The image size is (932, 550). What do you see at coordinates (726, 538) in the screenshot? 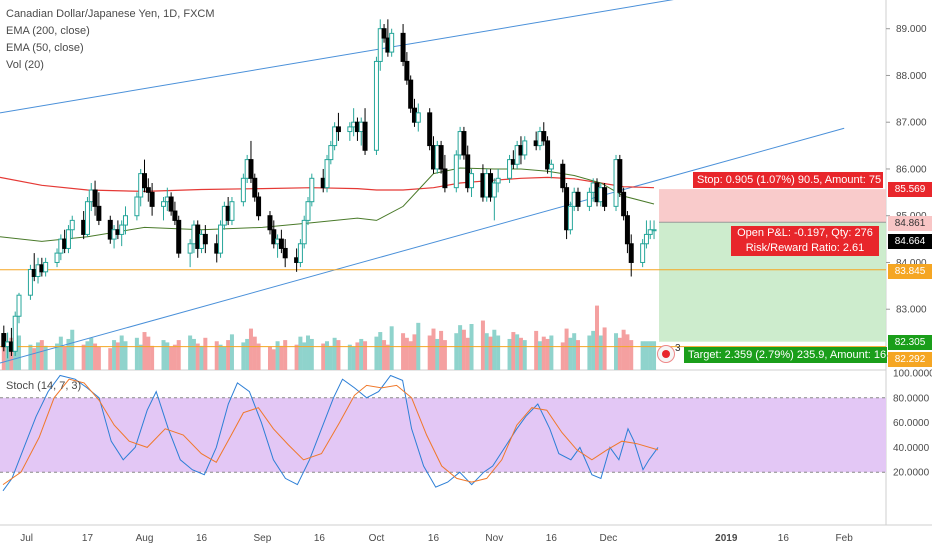
I see `time-tick-label: 2019` at bounding box center [726, 538].